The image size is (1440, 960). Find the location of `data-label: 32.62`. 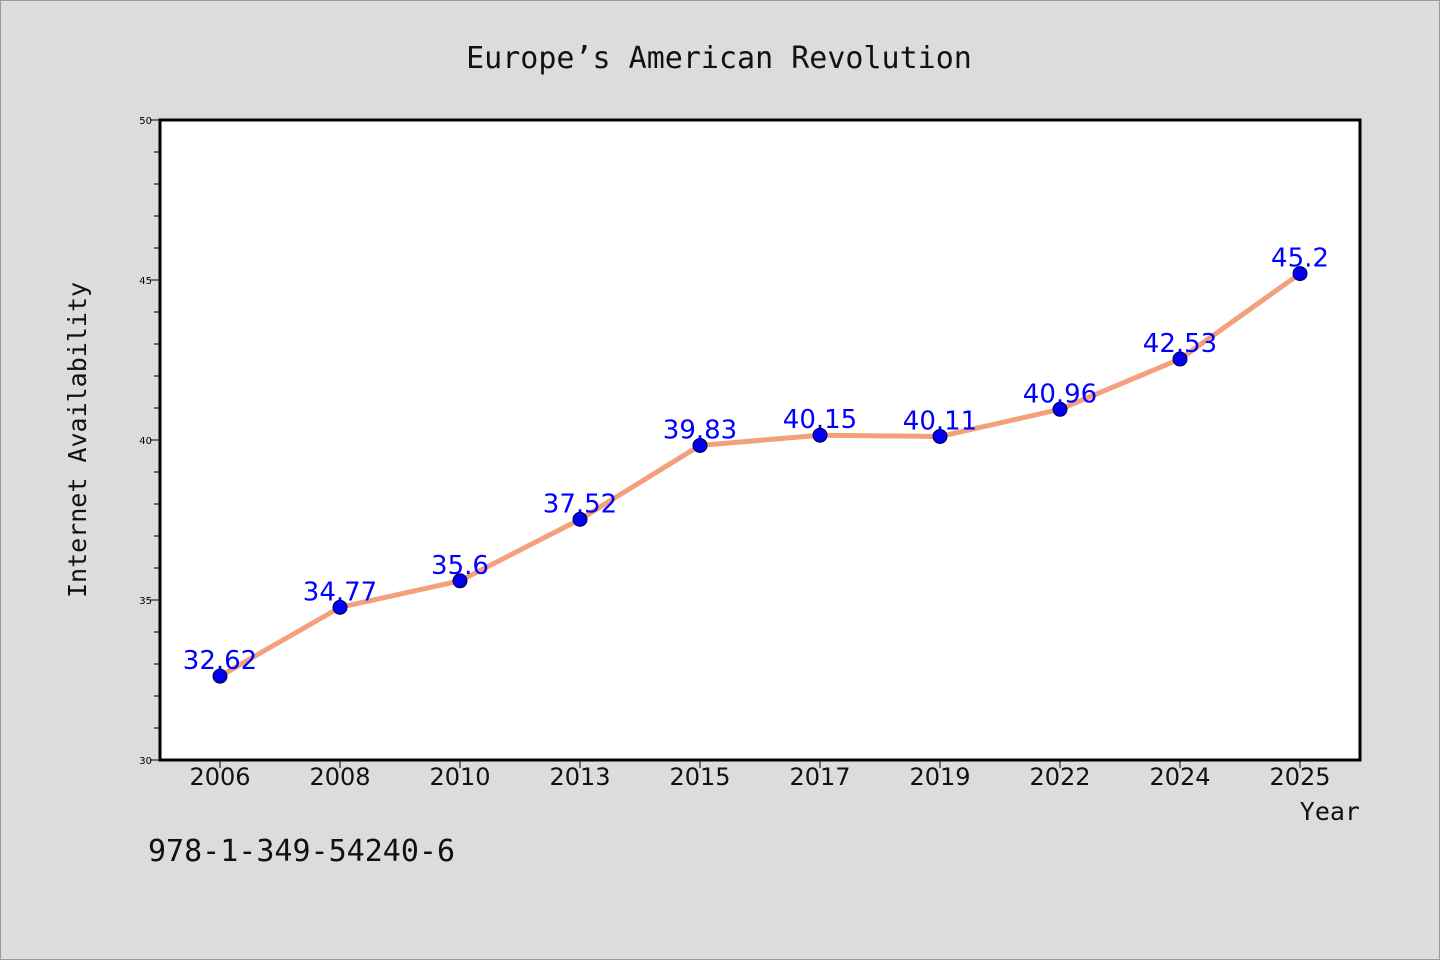

data-label: 32.62 is located at coordinates (220, 661).